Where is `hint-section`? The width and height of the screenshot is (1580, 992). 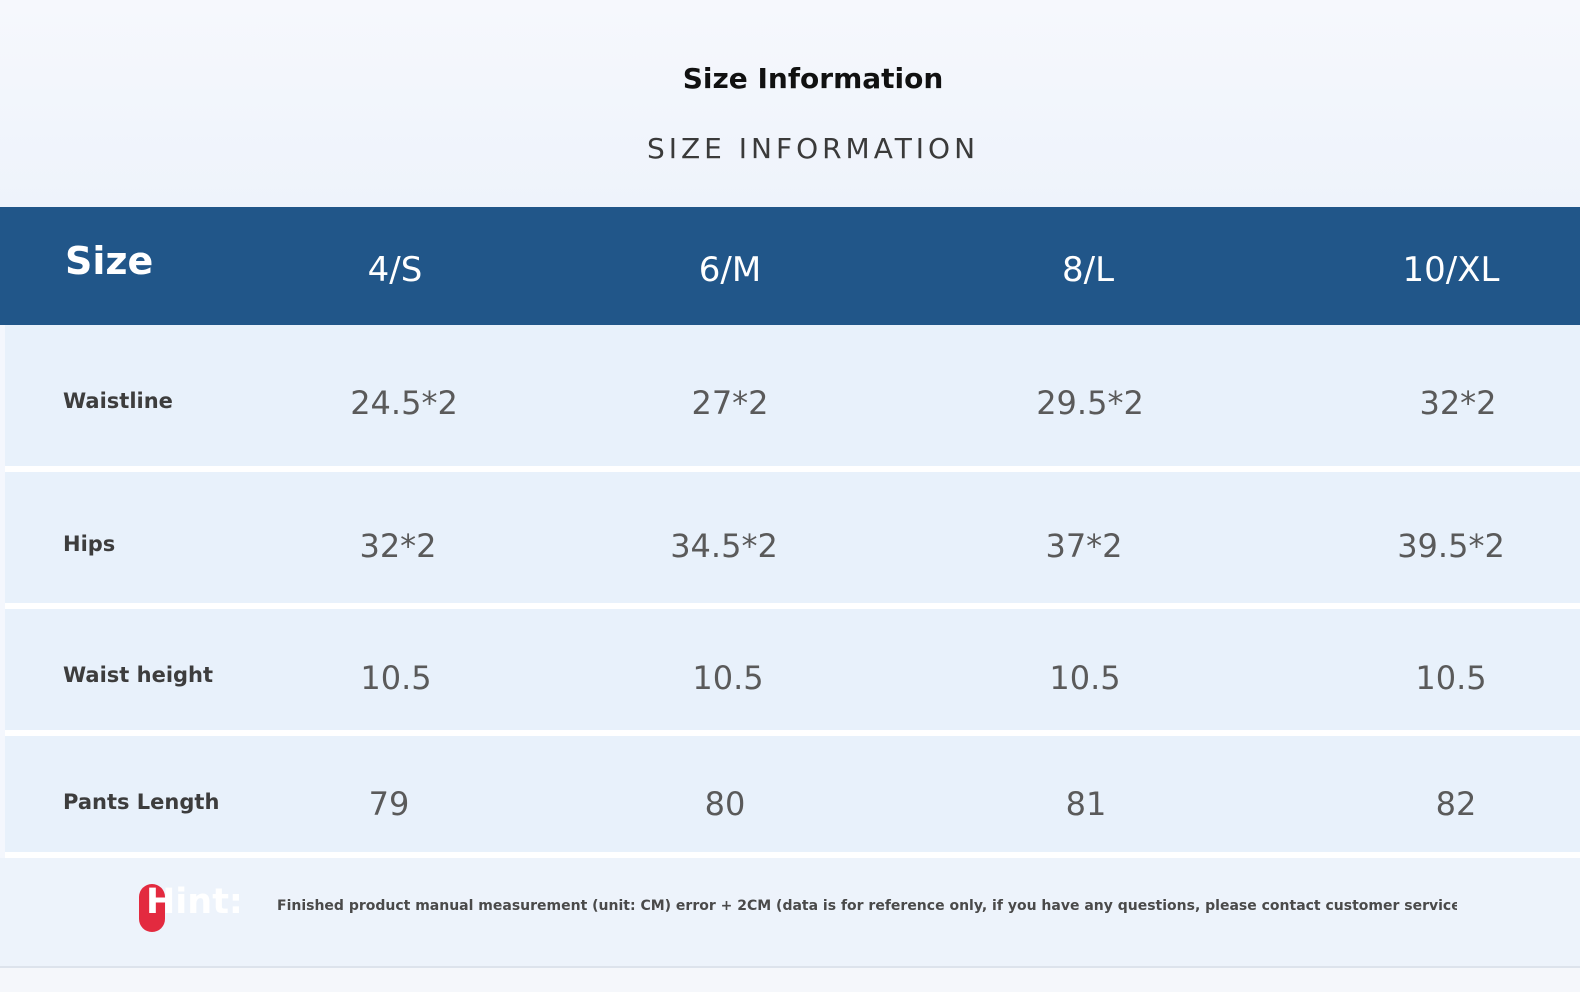 hint-section is located at coordinates (790, 913).